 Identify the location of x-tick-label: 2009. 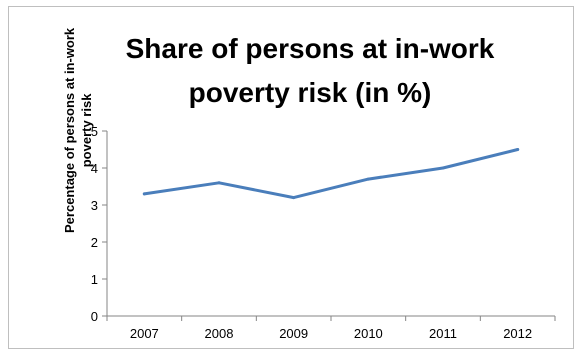
(293, 333).